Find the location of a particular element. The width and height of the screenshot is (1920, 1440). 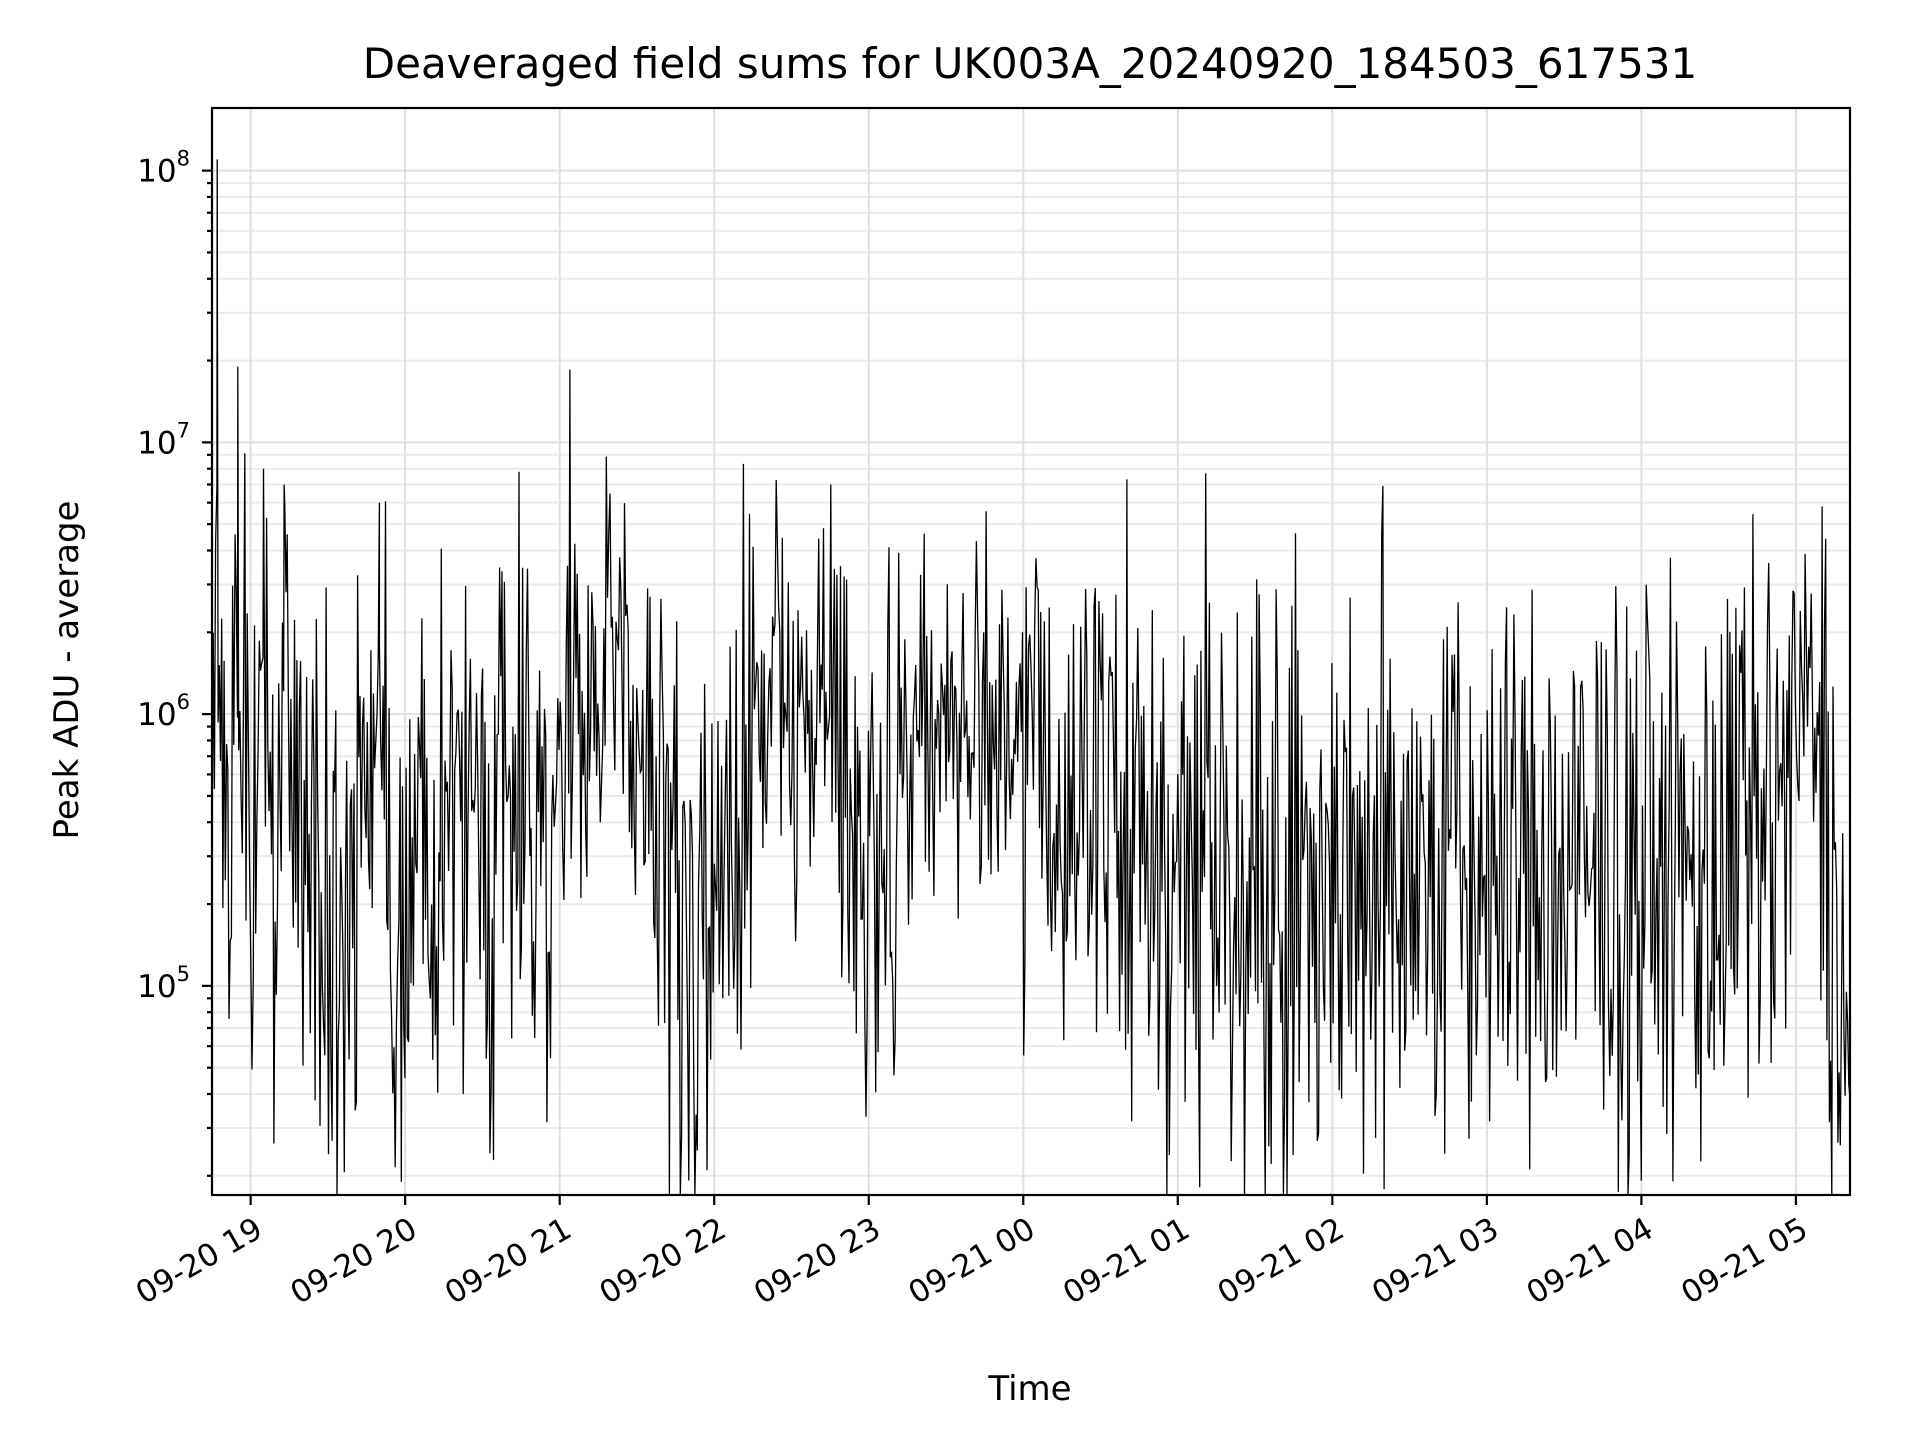

x-axis-label: Time is located at coordinates (1029, 1389).